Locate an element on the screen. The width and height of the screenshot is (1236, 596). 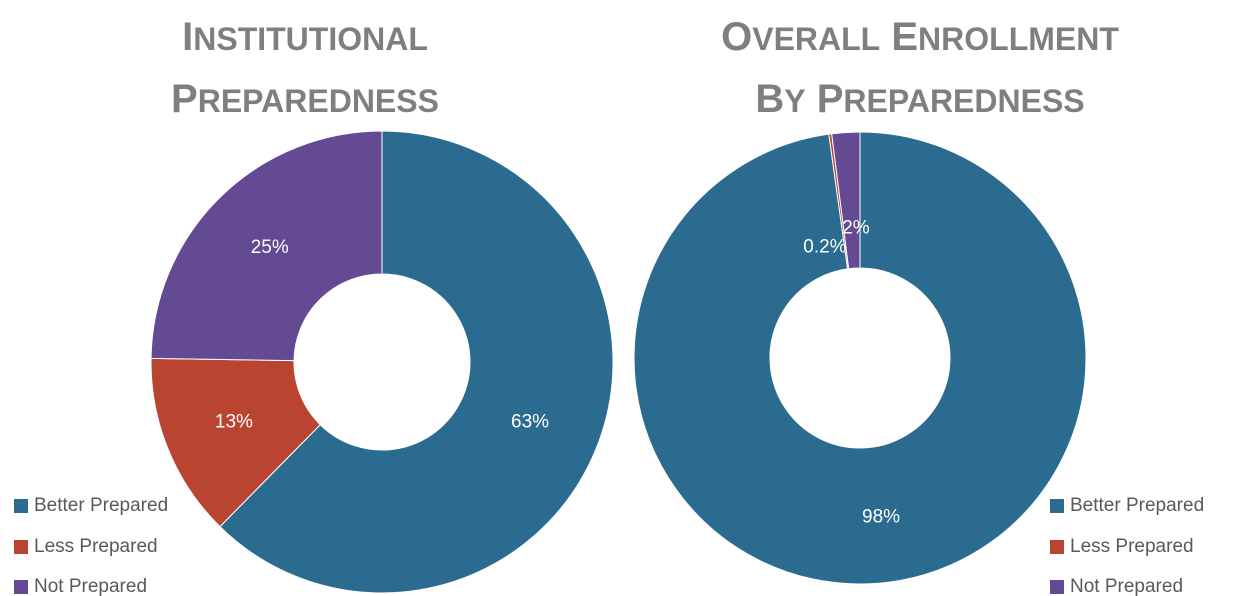
data-label-better-prepared: 98% is located at coordinates (881, 517).